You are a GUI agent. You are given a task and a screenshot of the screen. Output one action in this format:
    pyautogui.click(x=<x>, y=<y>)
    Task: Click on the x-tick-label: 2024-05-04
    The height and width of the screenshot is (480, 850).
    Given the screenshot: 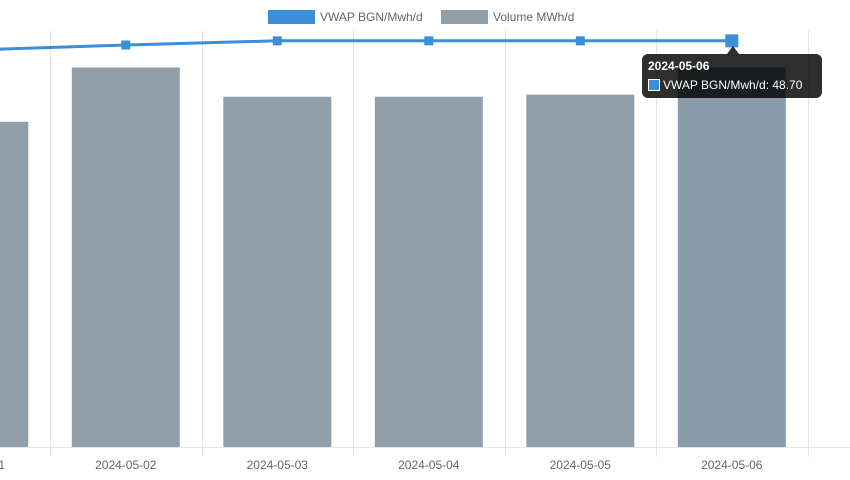 What is the action you would take?
    pyautogui.click(x=429, y=465)
    